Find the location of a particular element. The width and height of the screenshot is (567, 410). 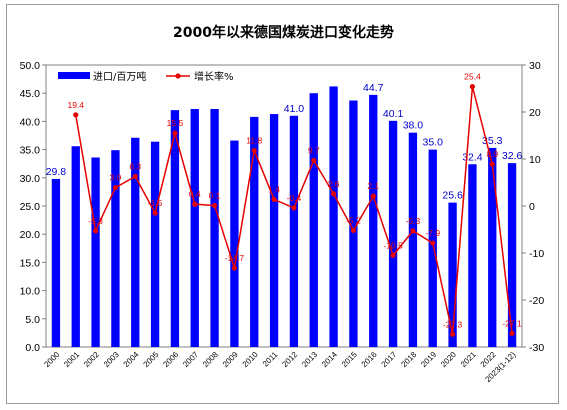

left-axis-tick-label: 35.0 is located at coordinates (30, 151).